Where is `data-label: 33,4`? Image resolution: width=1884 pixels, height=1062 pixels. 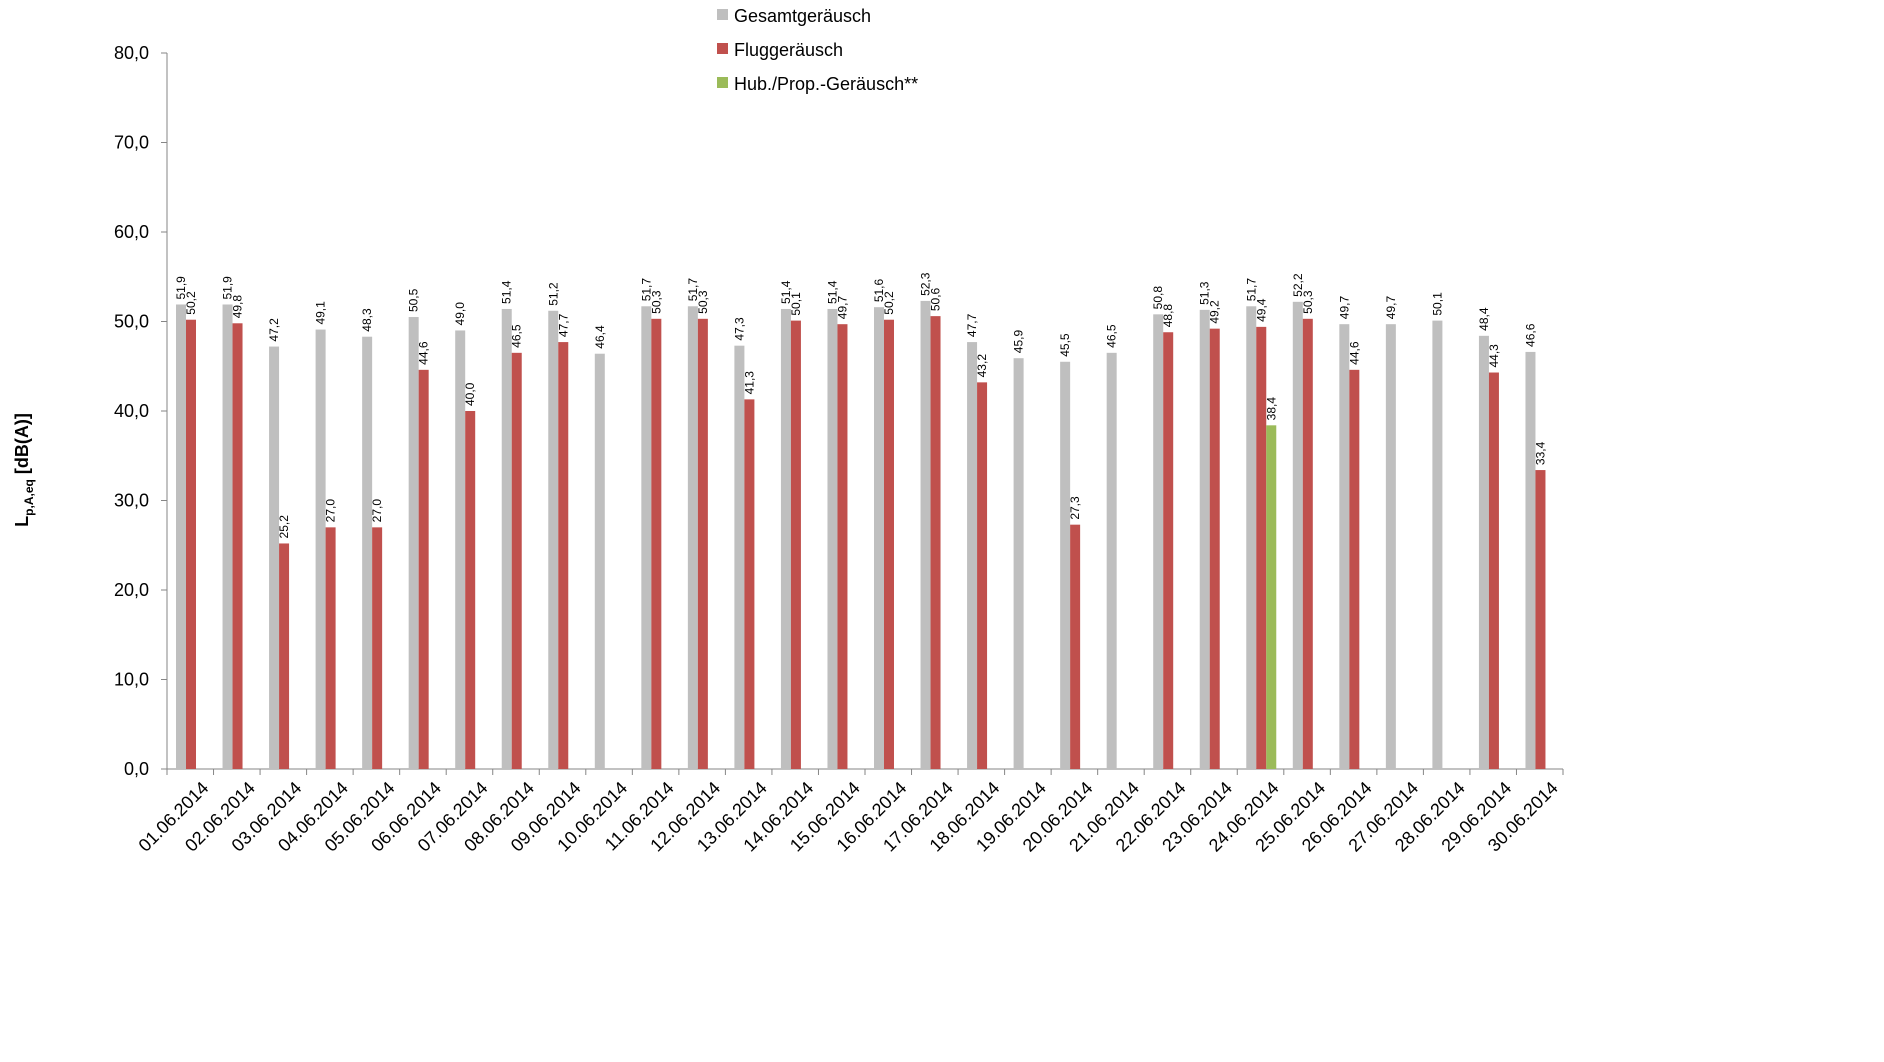 data-label: 33,4 is located at coordinates (1540, 453).